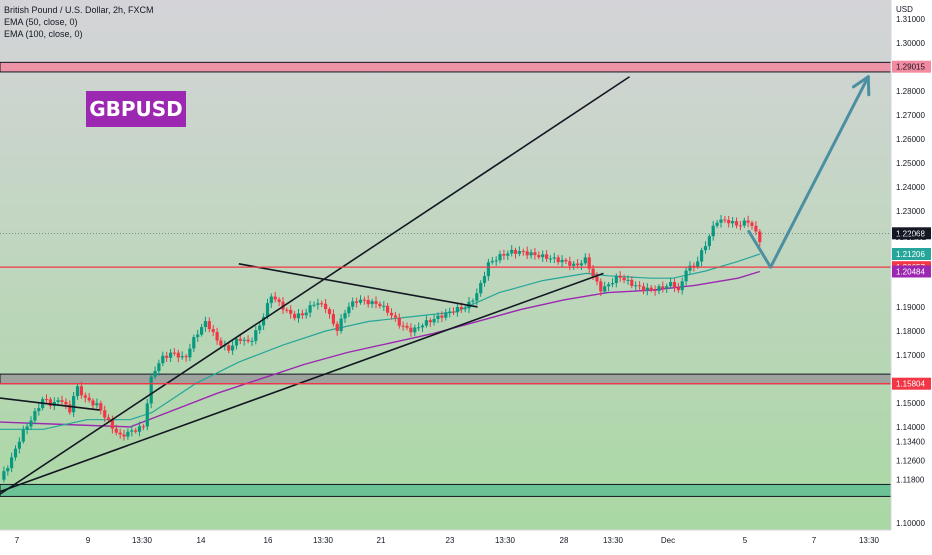 This screenshot has height=555, width=932. Describe the element at coordinates (910, 461) in the screenshot. I see `price-tick-label: 1.12600` at that location.